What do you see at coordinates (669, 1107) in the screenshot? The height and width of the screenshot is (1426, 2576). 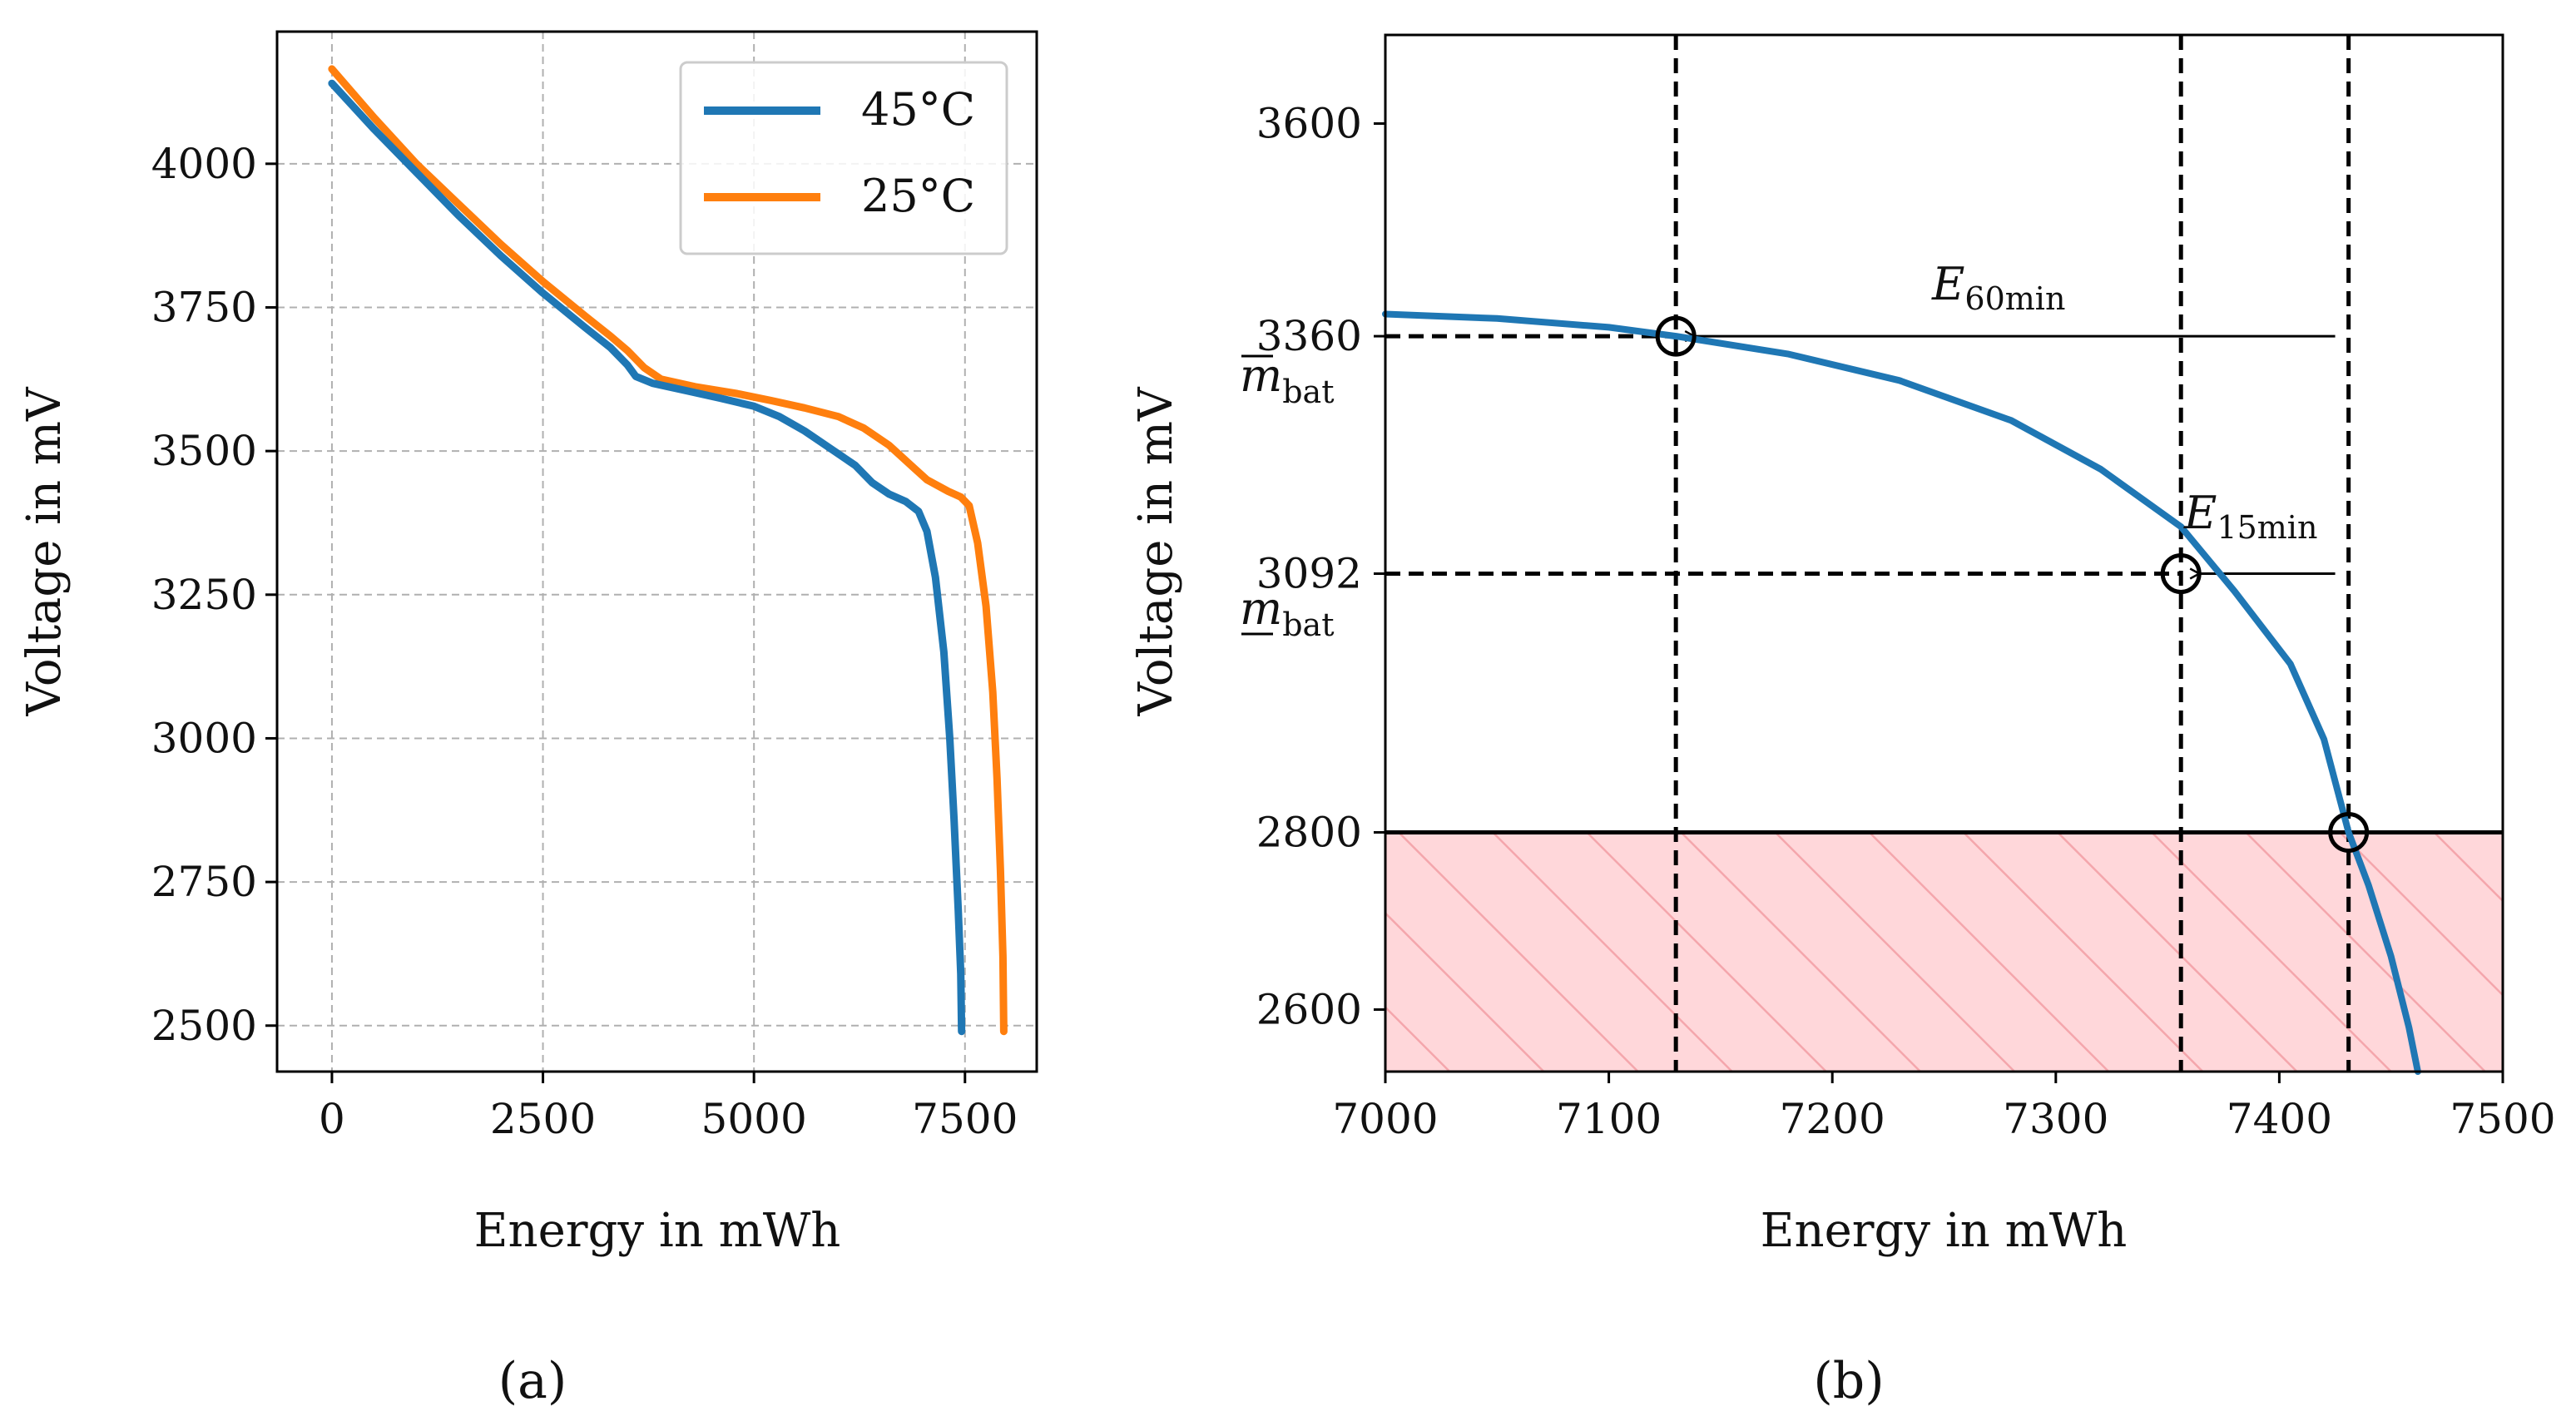 I see `panel-a-xticks: 0 2500 5000 7500` at bounding box center [669, 1107].